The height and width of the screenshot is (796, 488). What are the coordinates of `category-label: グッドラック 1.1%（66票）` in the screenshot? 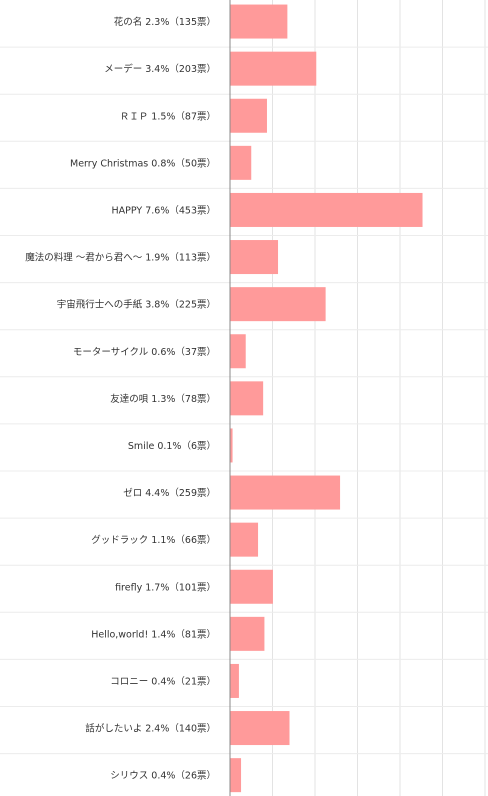 It's located at (153, 540).